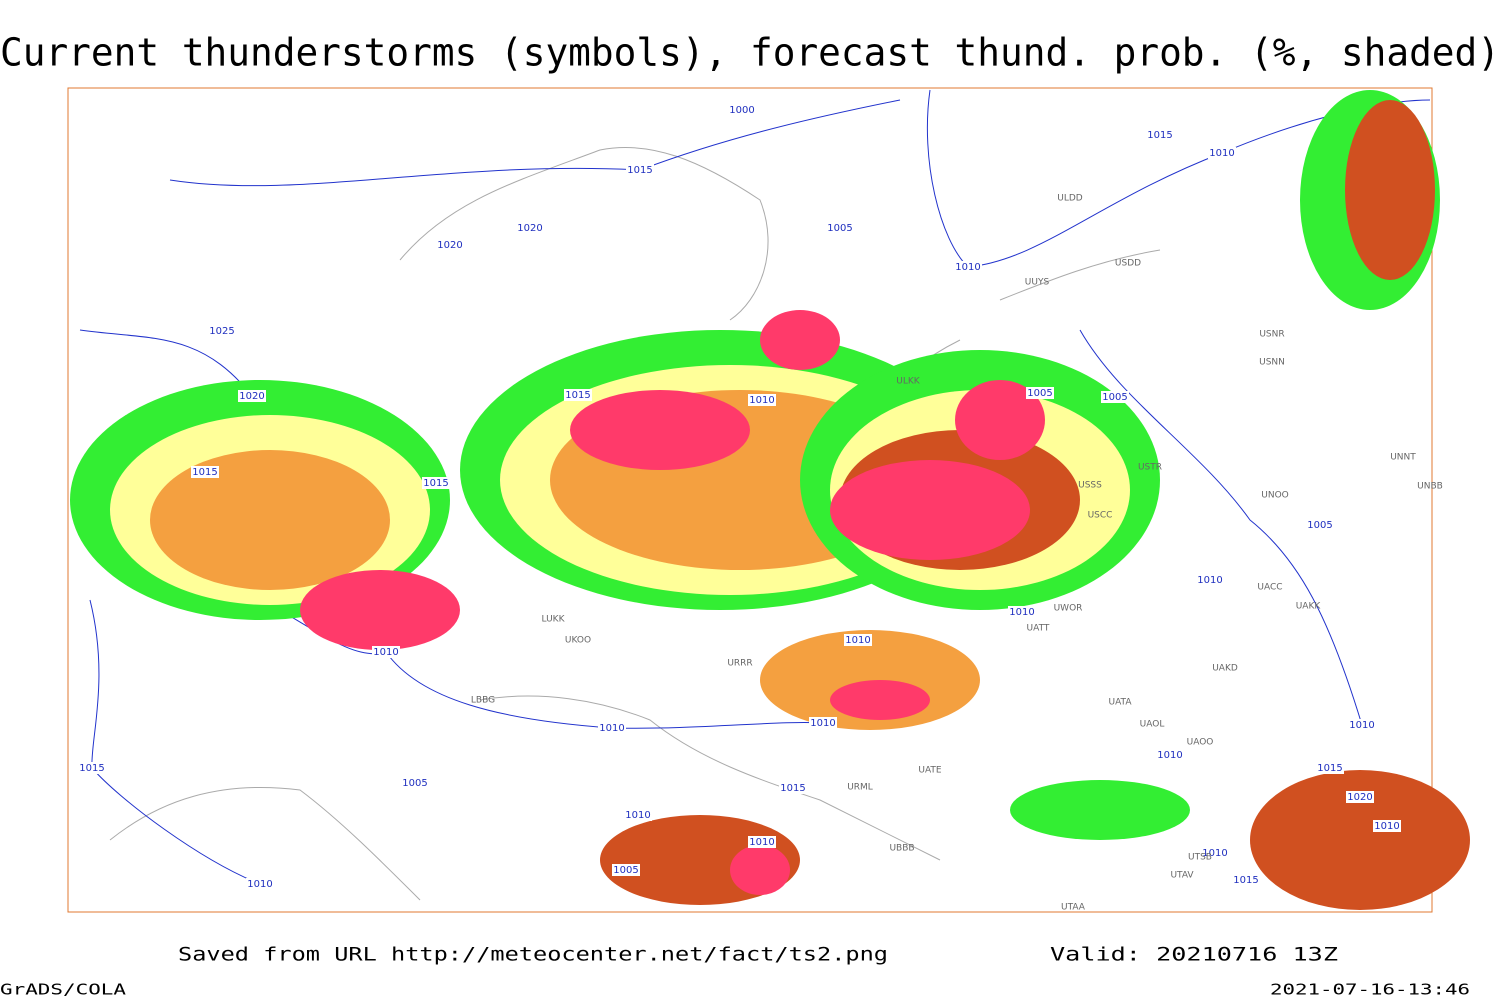 The image size is (1500, 1000). What do you see at coordinates (1073, 908) in the screenshot?
I see `station-label: UTAA` at bounding box center [1073, 908].